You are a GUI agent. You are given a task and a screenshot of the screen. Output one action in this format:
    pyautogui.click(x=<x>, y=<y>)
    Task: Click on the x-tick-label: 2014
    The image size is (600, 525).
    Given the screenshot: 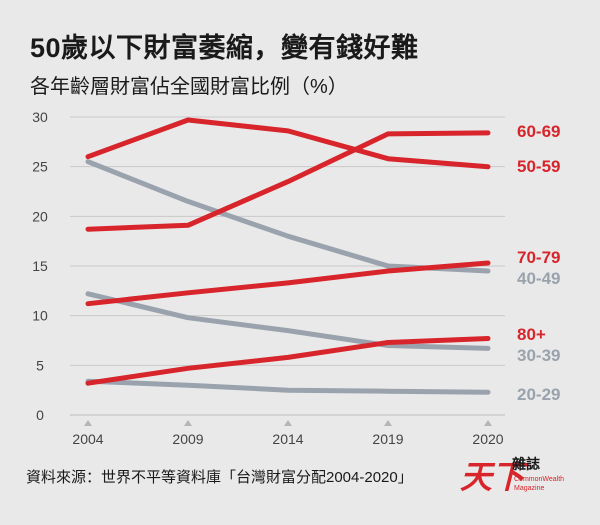 What is the action you would take?
    pyautogui.click(x=287, y=439)
    